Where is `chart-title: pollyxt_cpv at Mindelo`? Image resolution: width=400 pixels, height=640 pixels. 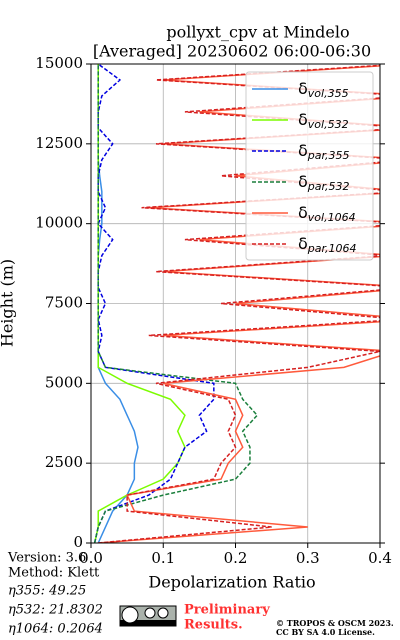 chart-title: pollyxt_cpv at Mindelo is located at coordinates (257, 32).